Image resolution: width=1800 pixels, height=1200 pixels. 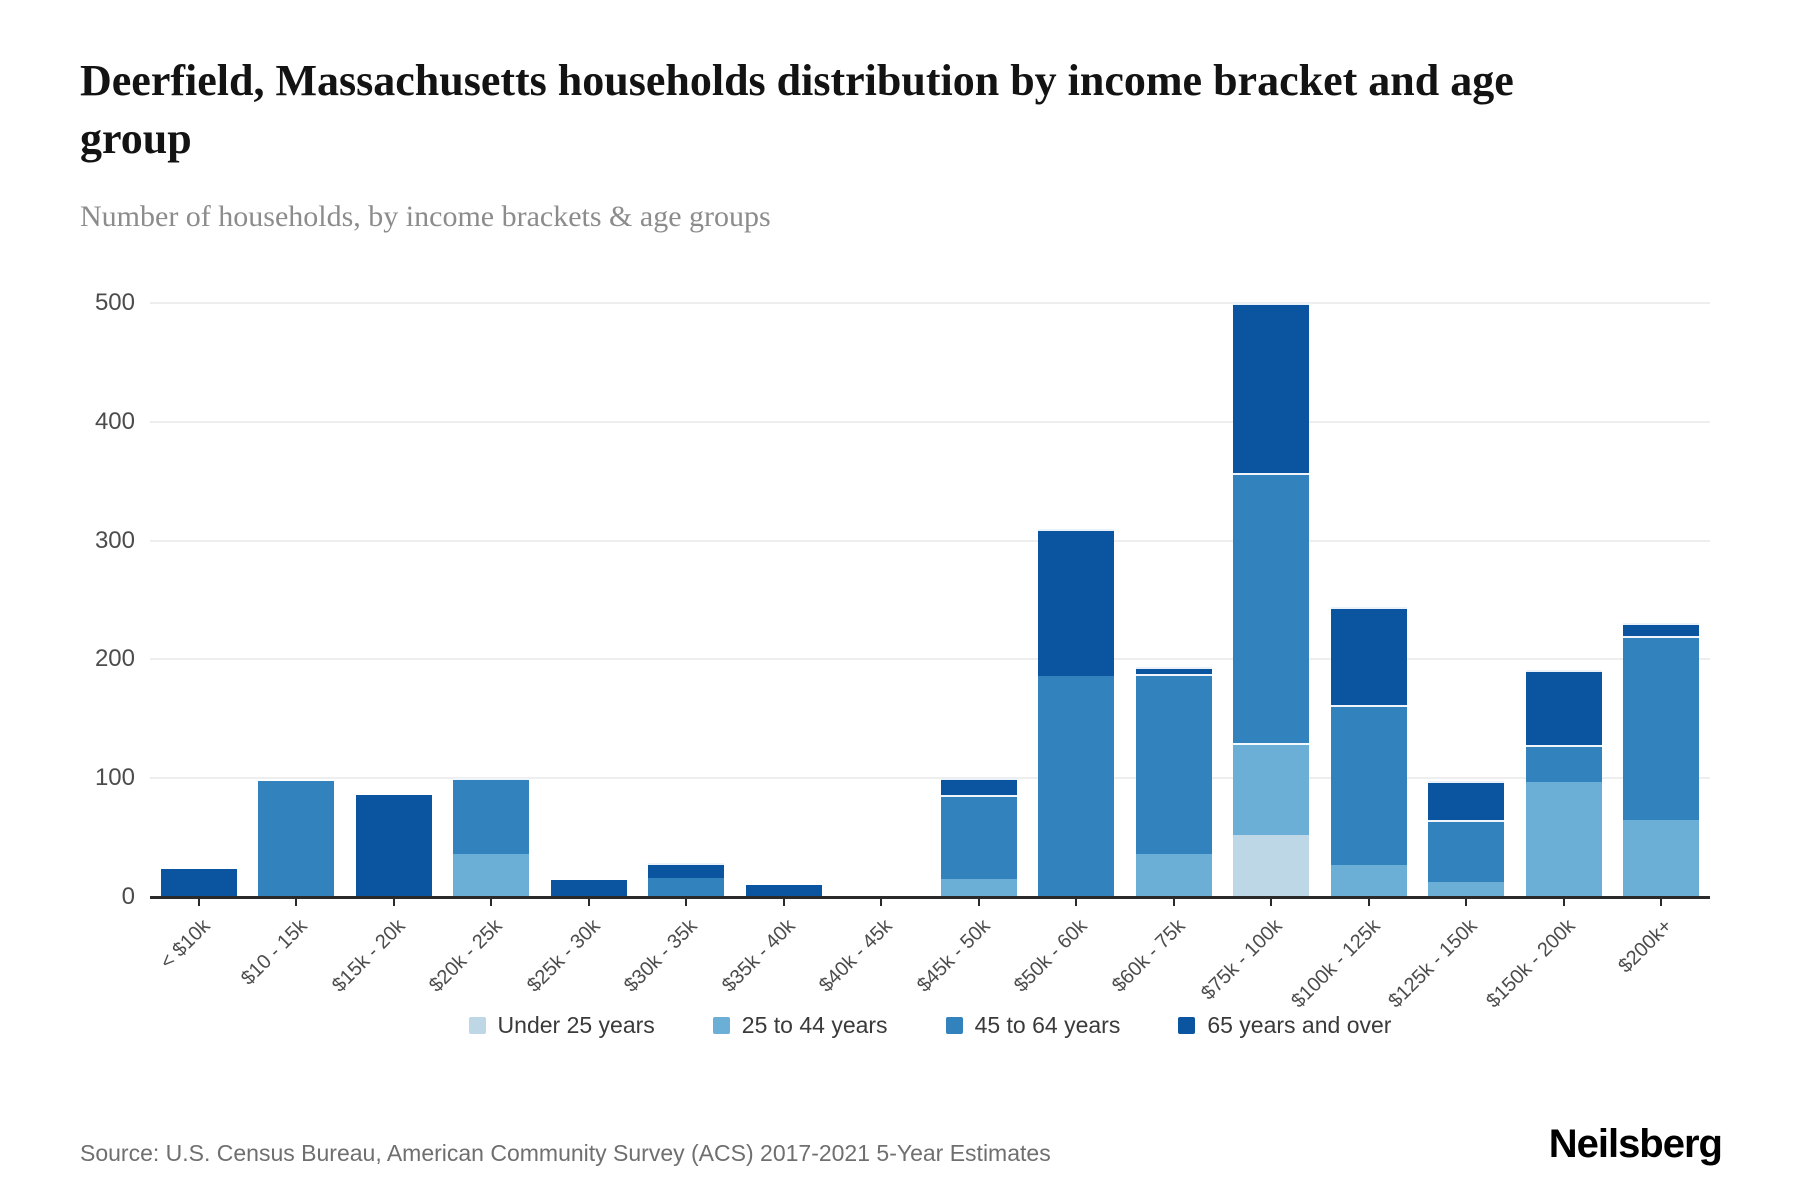 What do you see at coordinates (576, 1025) in the screenshot?
I see `legend-label: Under 25 years` at bounding box center [576, 1025].